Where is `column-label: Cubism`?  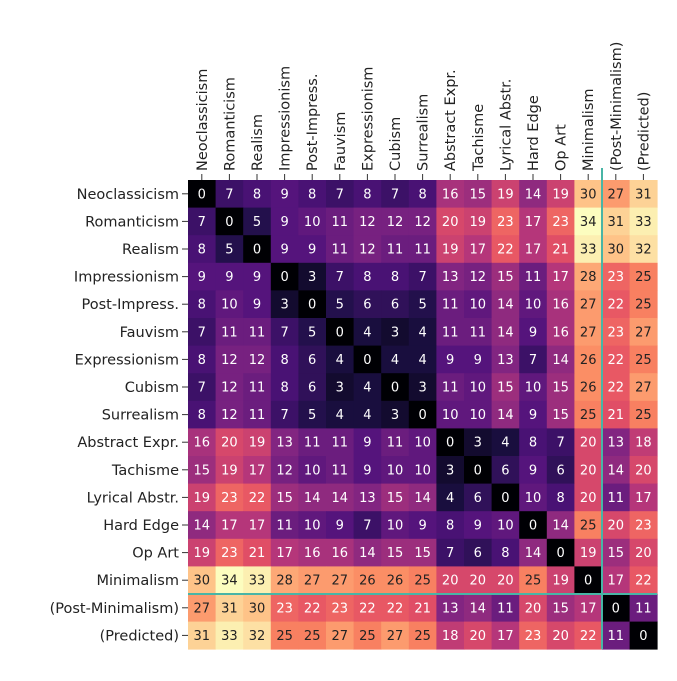 column-label: Cubism is located at coordinates (396, 144).